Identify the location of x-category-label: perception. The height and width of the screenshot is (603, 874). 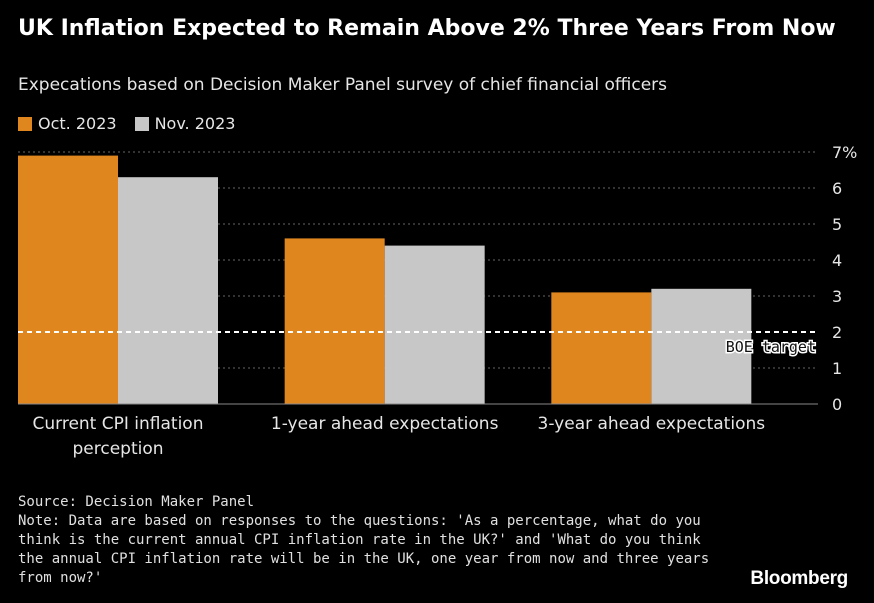
(117, 449).